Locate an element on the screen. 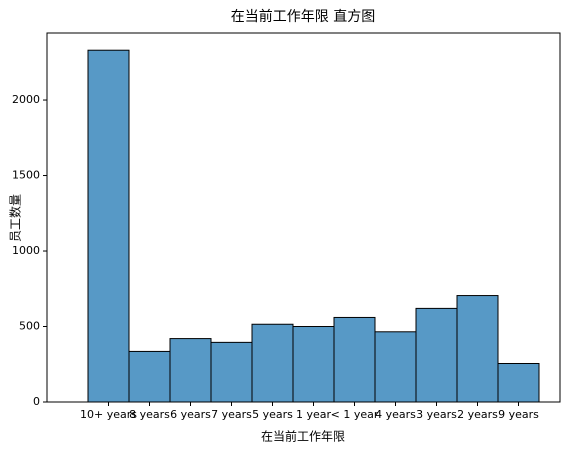 The width and height of the screenshot is (571, 453). y-tick-label: 2000 is located at coordinates (26, 99).